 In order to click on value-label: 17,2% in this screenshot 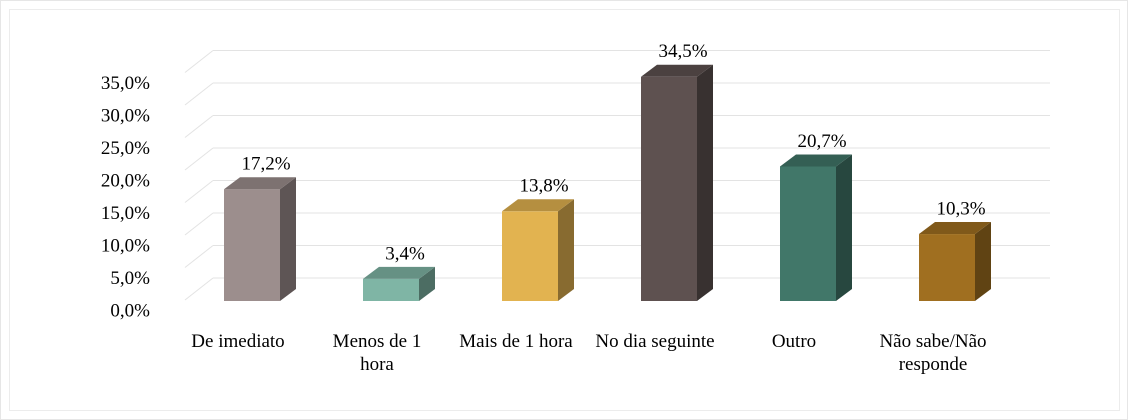, I will do `click(265, 164)`.